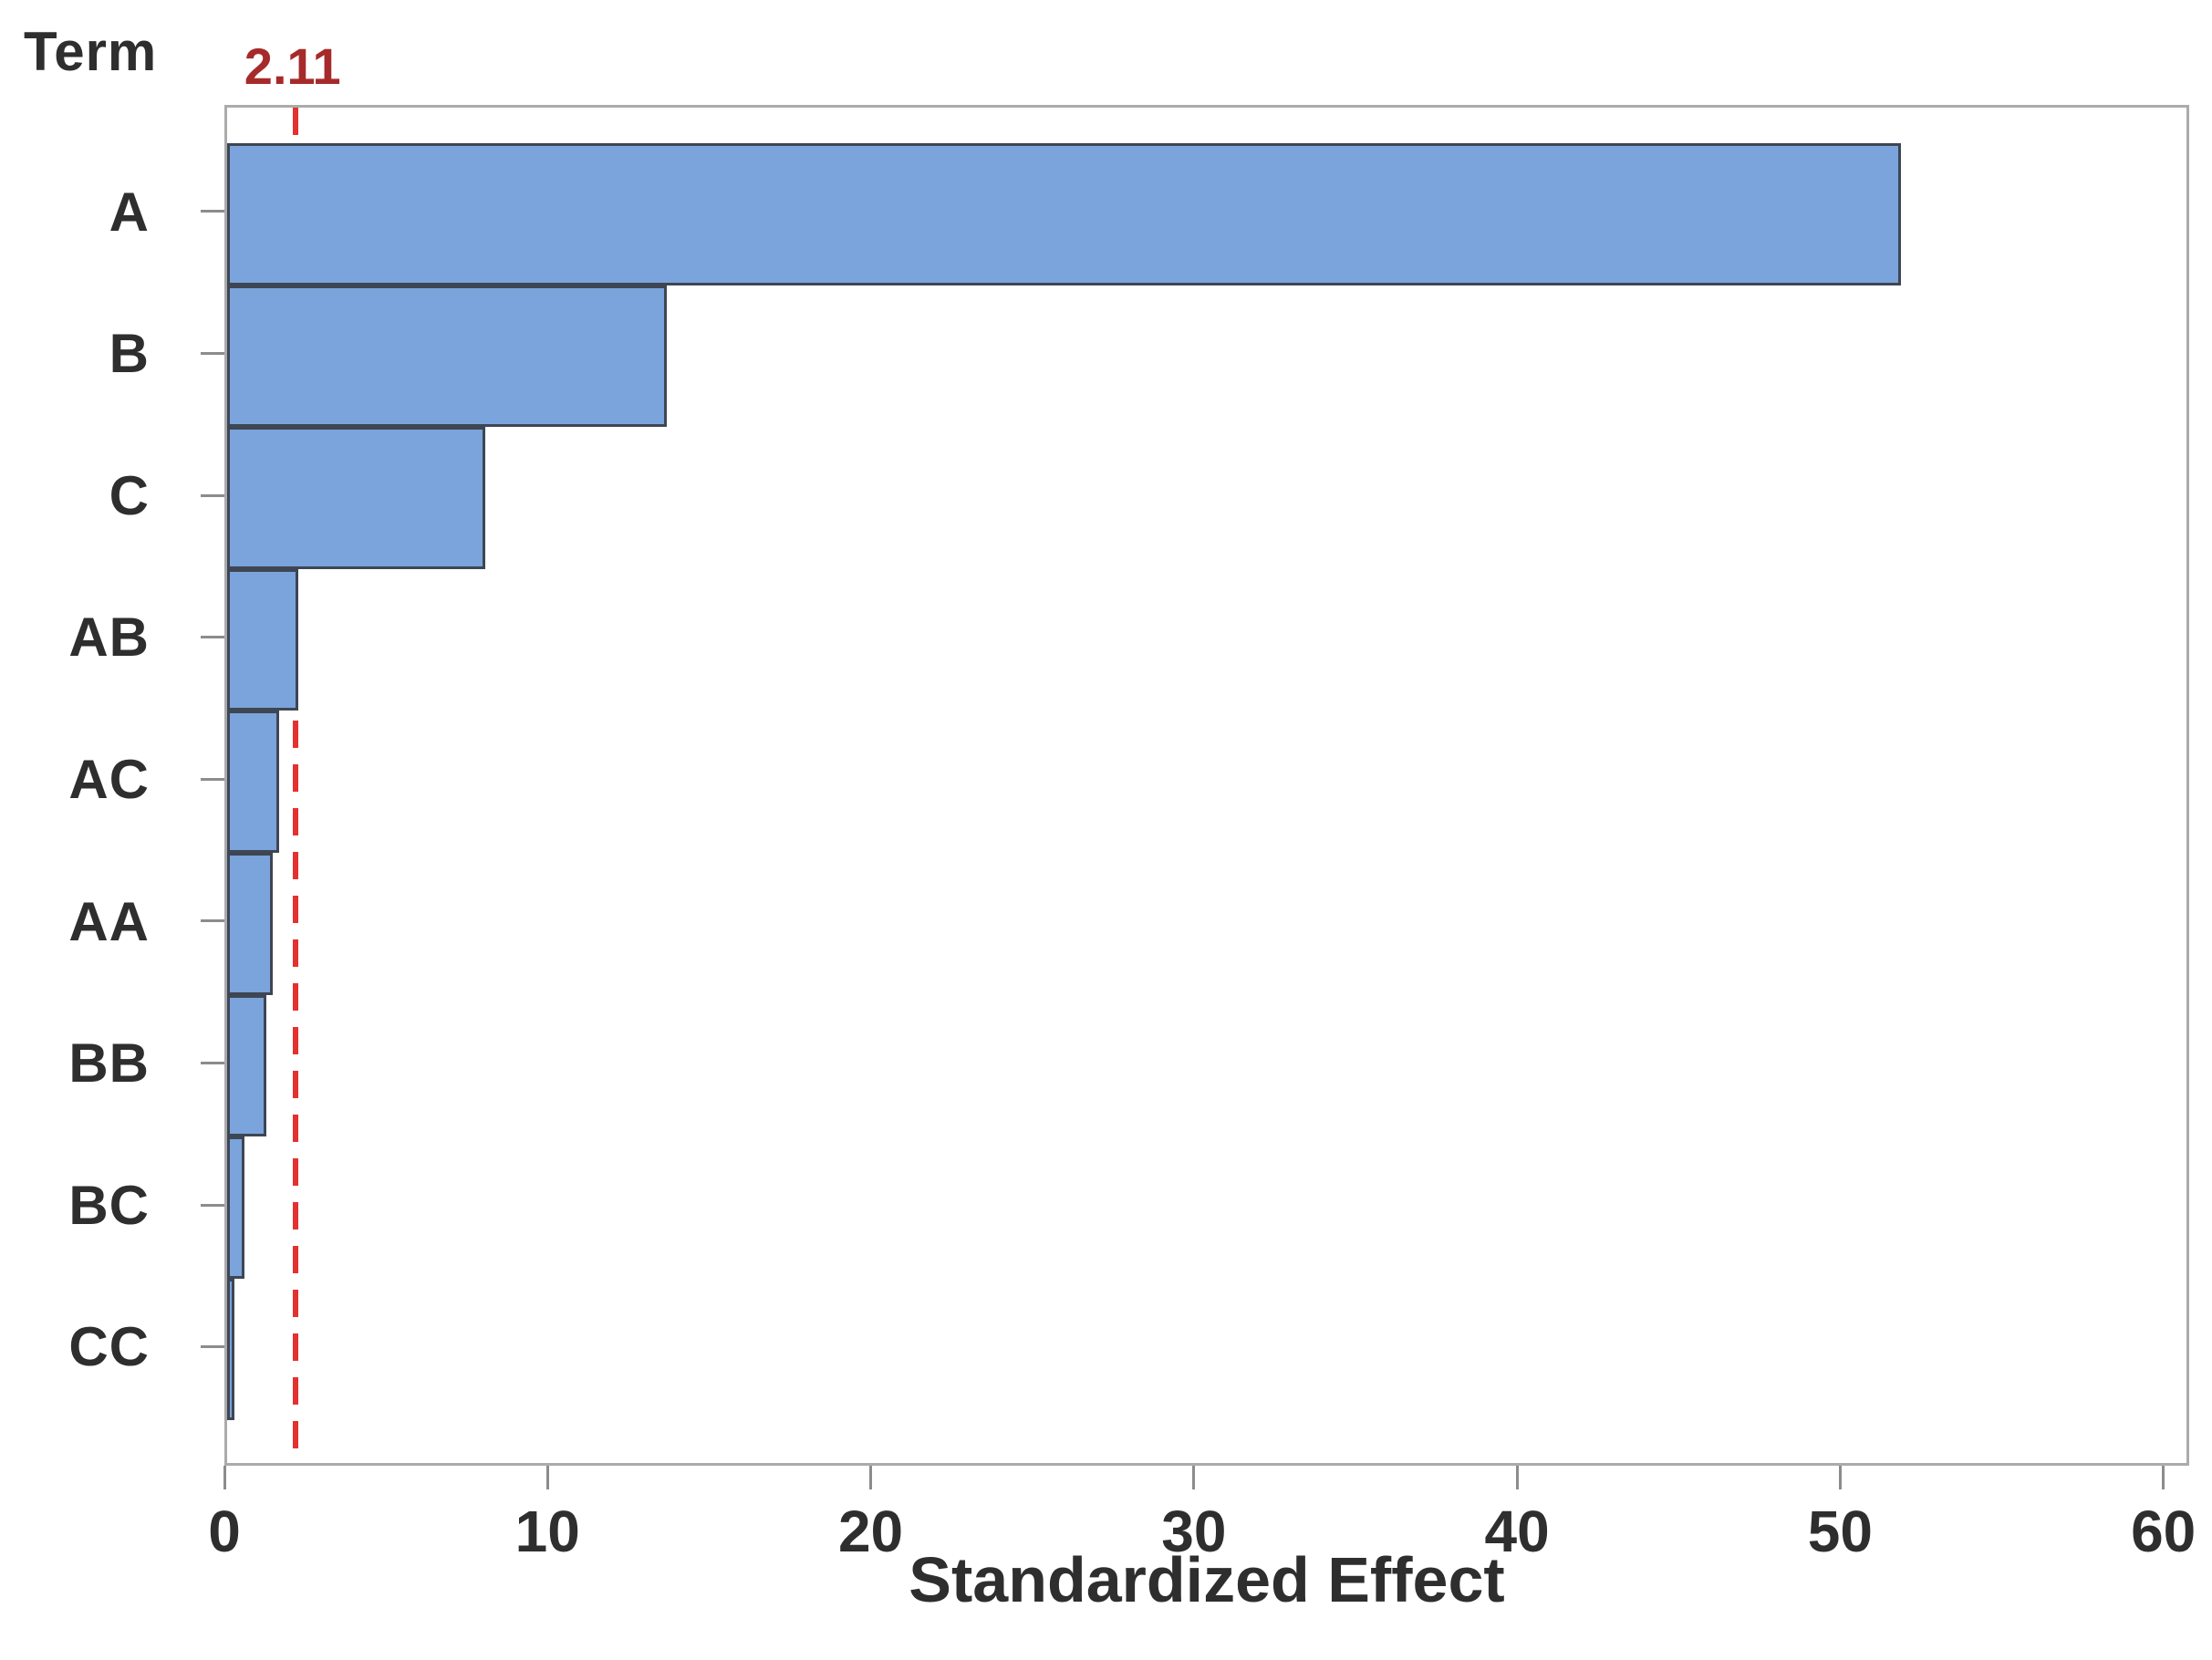  I want to click on x-axis-title: Standardized Effect, so click(1207, 1579).